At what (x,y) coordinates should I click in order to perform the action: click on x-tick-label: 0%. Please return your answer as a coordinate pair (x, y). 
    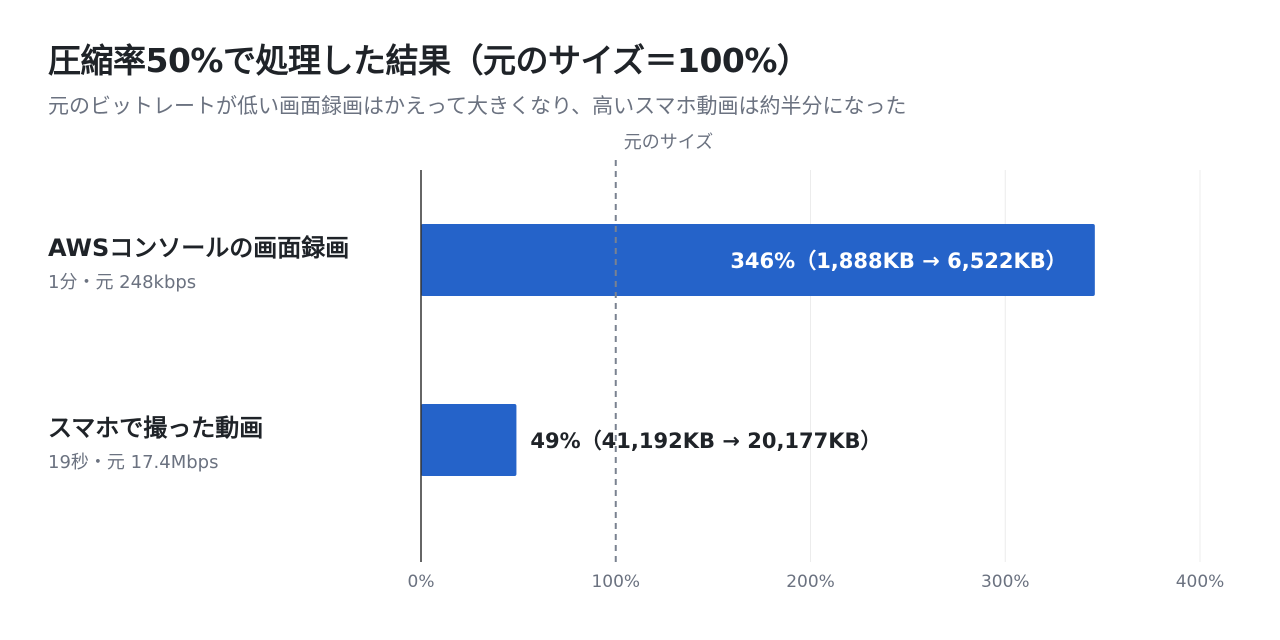
    Looking at the image, I should click on (421, 582).